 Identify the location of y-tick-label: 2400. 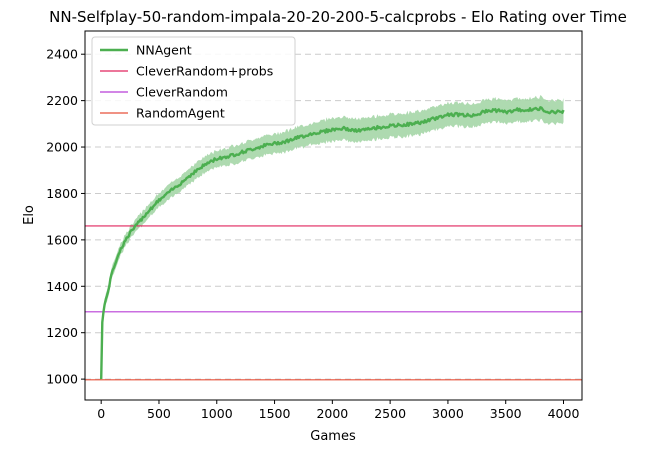
(62, 54).